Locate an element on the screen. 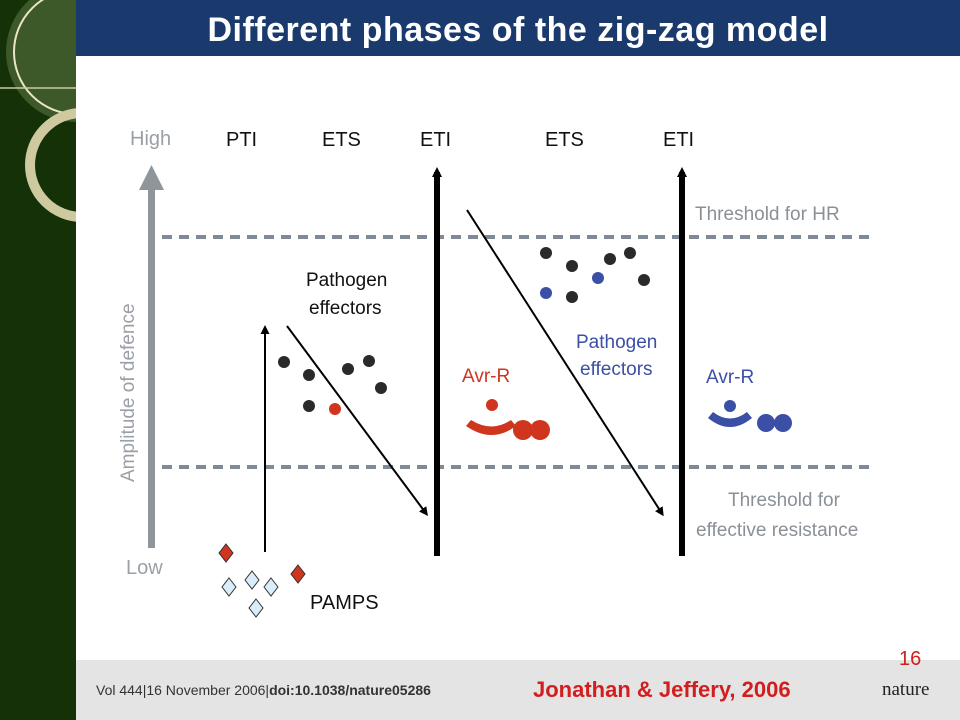 This screenshot has width=960, height=720. page-number: 16 is located at coordinates (910, 659).